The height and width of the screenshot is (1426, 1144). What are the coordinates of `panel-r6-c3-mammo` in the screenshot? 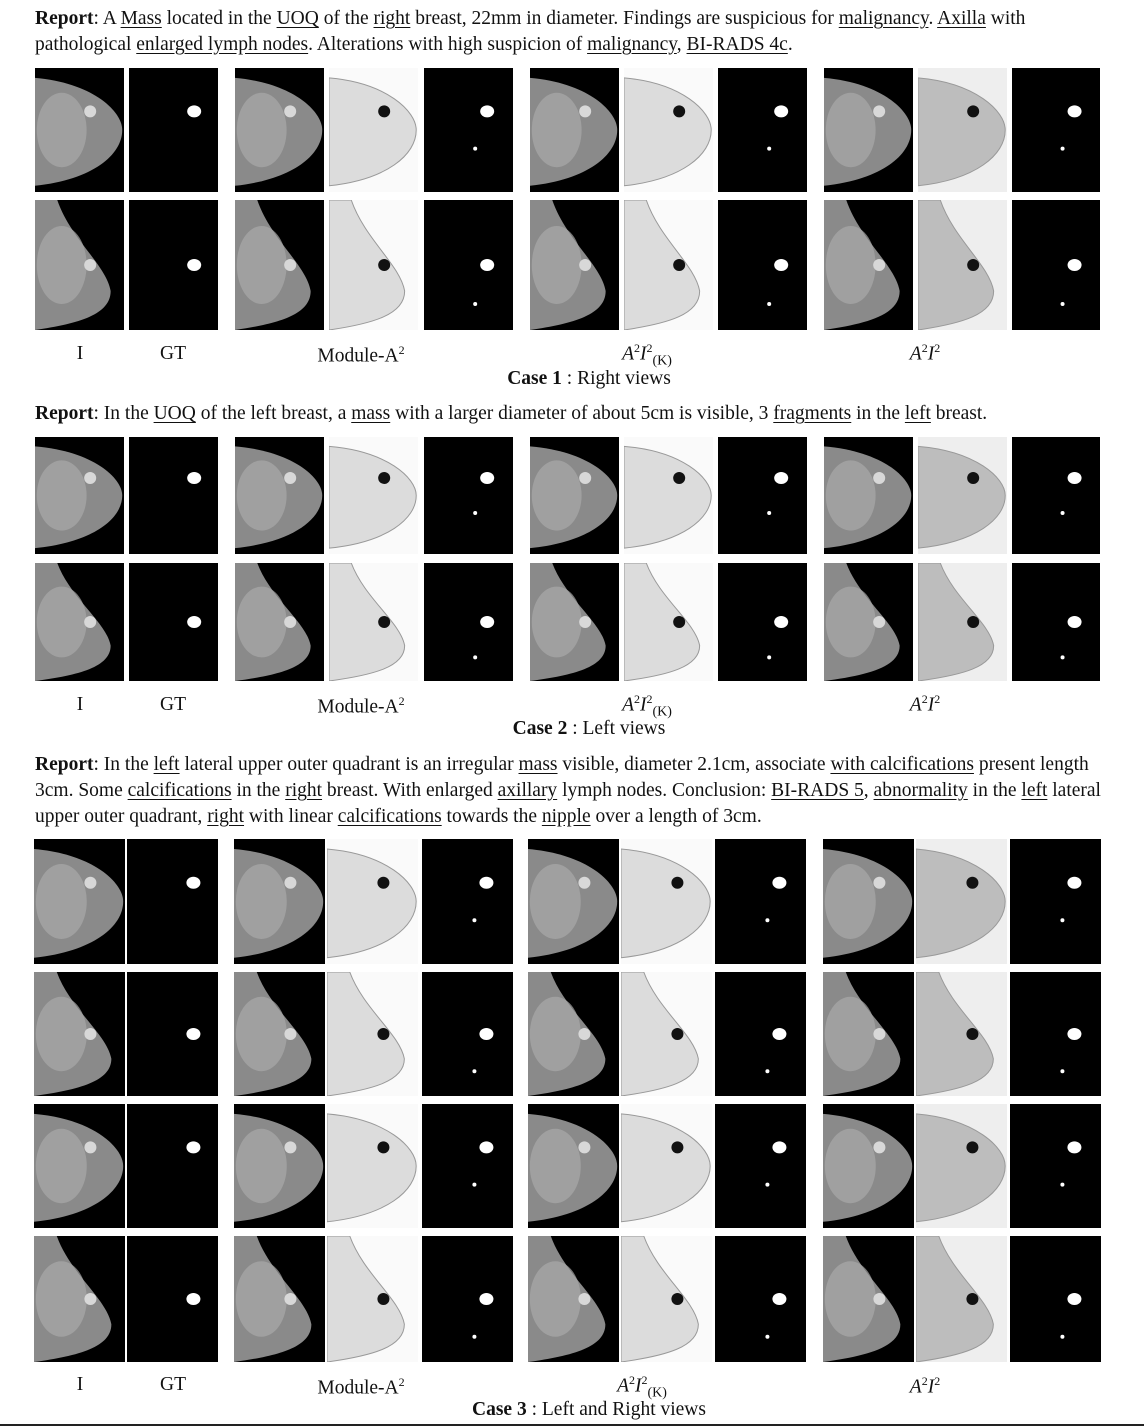 It's located at (279, 1034).